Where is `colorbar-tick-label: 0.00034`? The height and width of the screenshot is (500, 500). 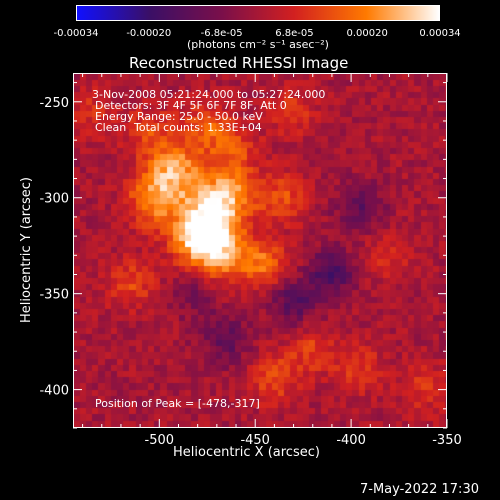
colorbar-tick-label: 0.00034 is located at coordinates (439, 33).